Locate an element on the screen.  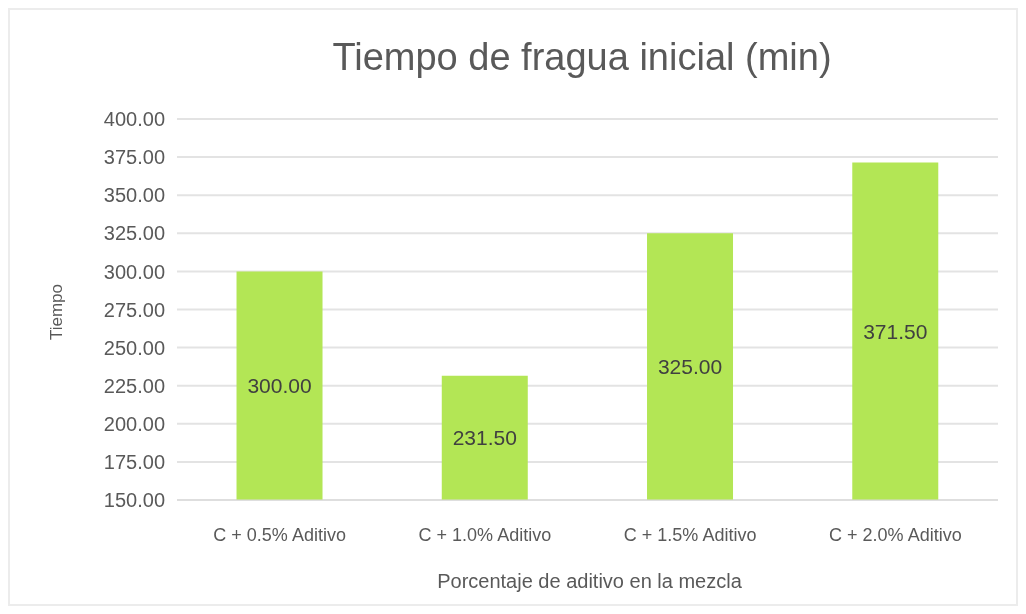
y-tick-label: 400.00 is located at coordinates (134, 119).